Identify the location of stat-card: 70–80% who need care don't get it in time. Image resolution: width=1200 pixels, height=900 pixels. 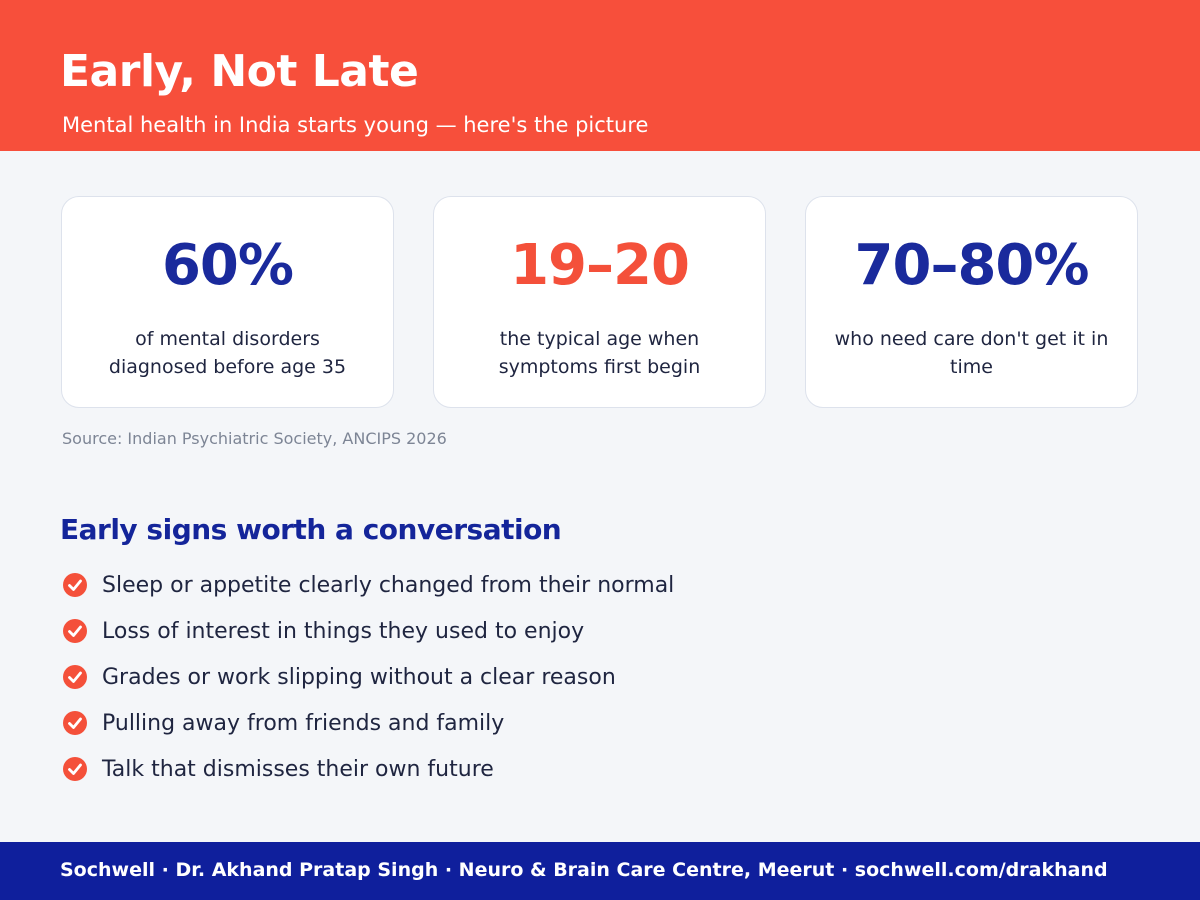
(971, 302).